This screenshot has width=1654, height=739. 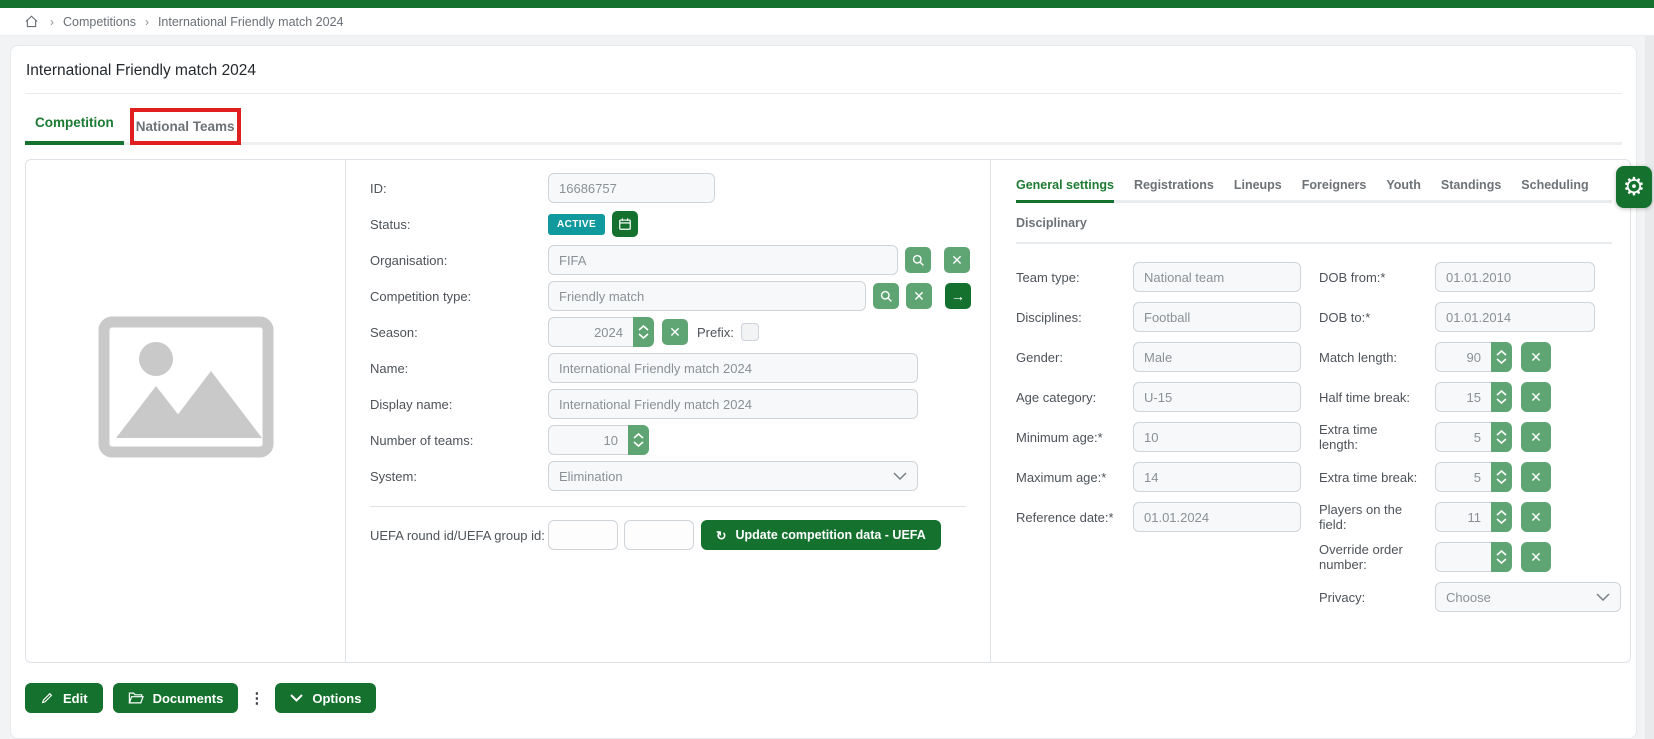 What do you see at coordinates (1314, 230) in the screenshot?
I see `subtab-disciplinary: Disciplinary` at bounding box center [1314, 230].